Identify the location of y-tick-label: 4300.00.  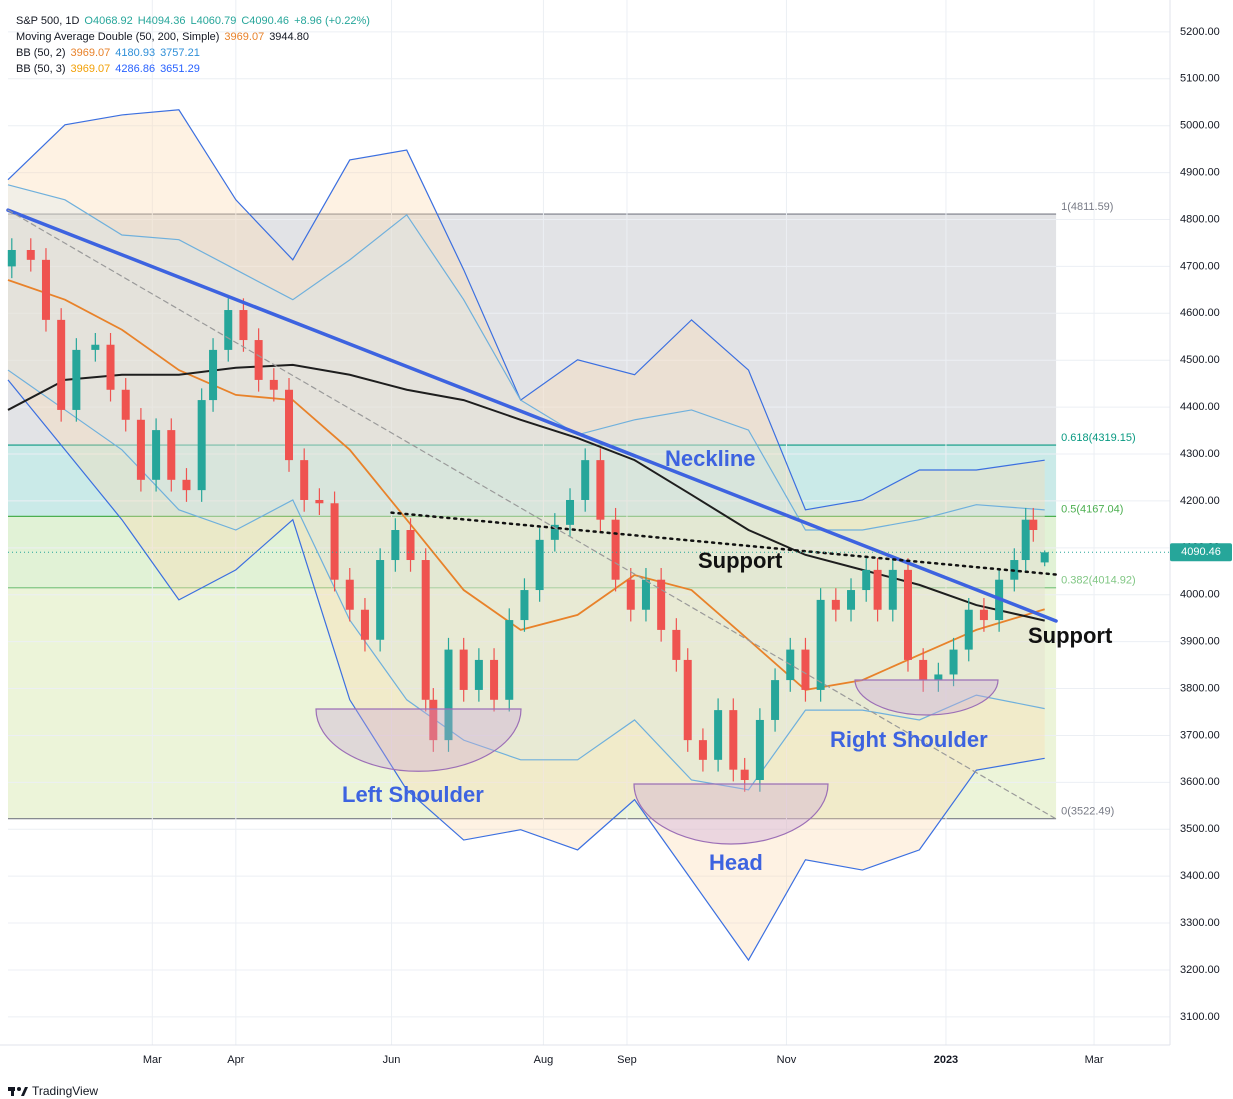
(1200, 454).